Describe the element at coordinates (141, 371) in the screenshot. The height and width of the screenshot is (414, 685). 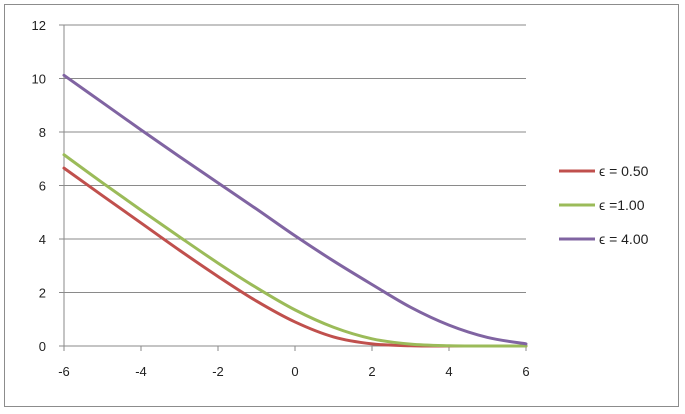
I see `x-tick-label: -4` at that location.